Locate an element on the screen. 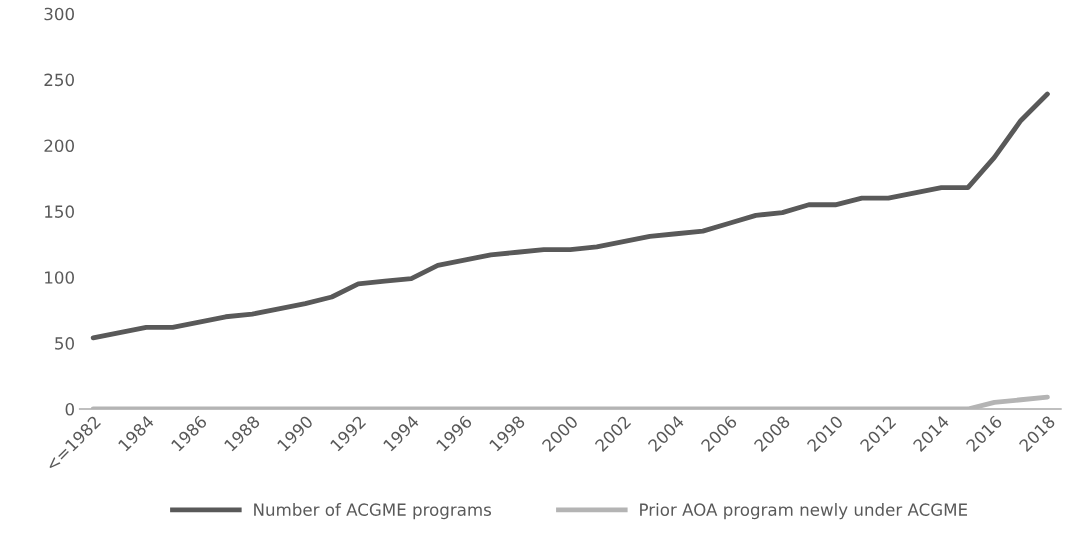 The image size is (1066, 549). y-tick-label: 50 is located at coordinates (64, 343).